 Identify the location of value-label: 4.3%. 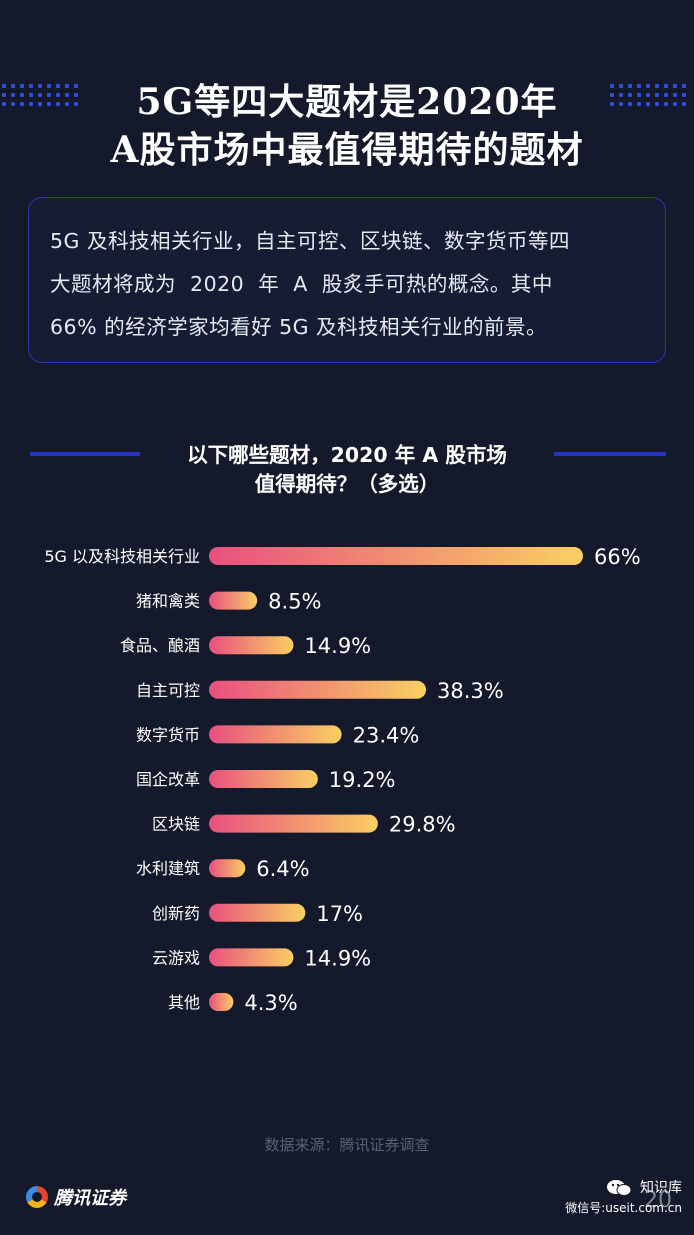
(270, 1003).